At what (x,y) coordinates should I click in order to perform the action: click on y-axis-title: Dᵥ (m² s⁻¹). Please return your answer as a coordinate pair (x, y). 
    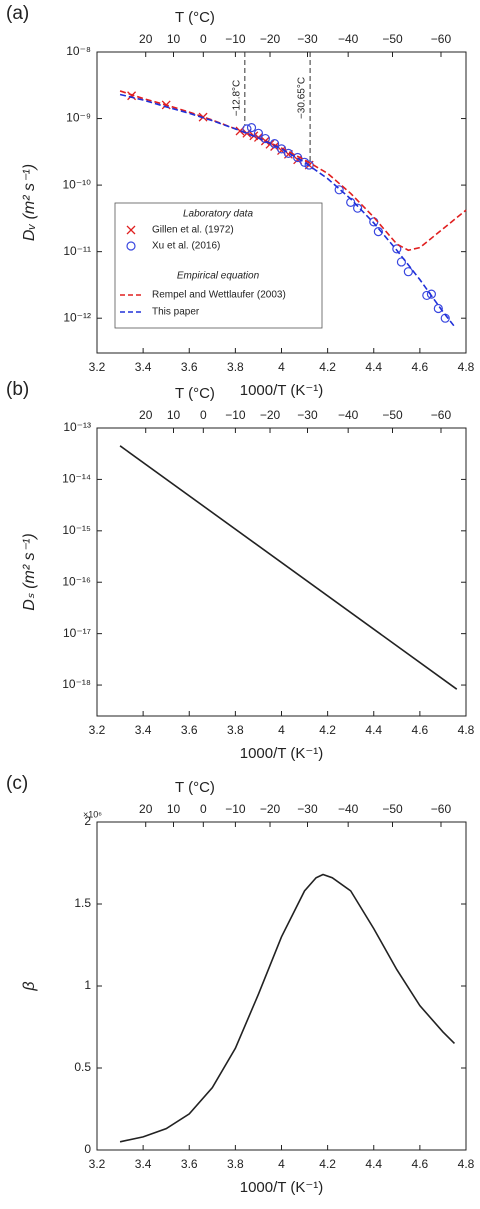
    Looking at the image, I should click on (29, 202).